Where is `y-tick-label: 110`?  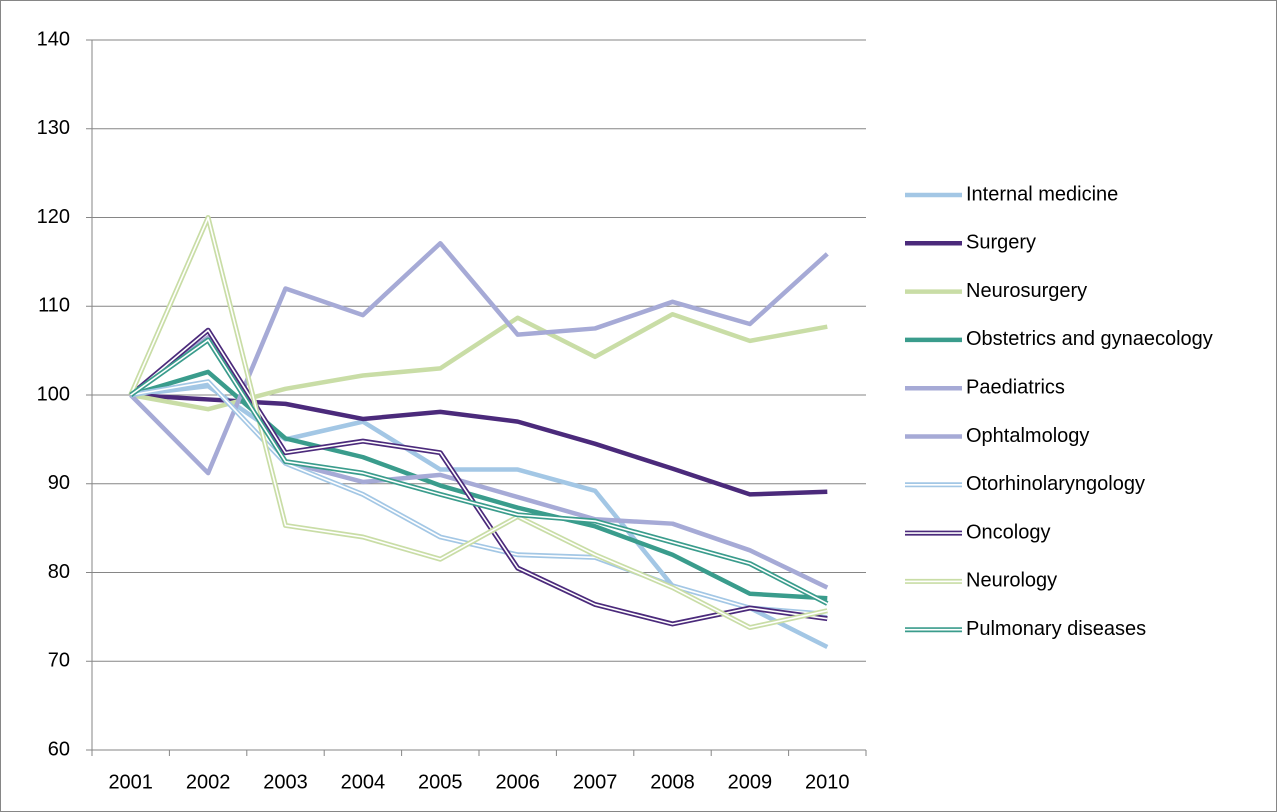 y-tick-label: 110 is located at coordinates (54, 306).